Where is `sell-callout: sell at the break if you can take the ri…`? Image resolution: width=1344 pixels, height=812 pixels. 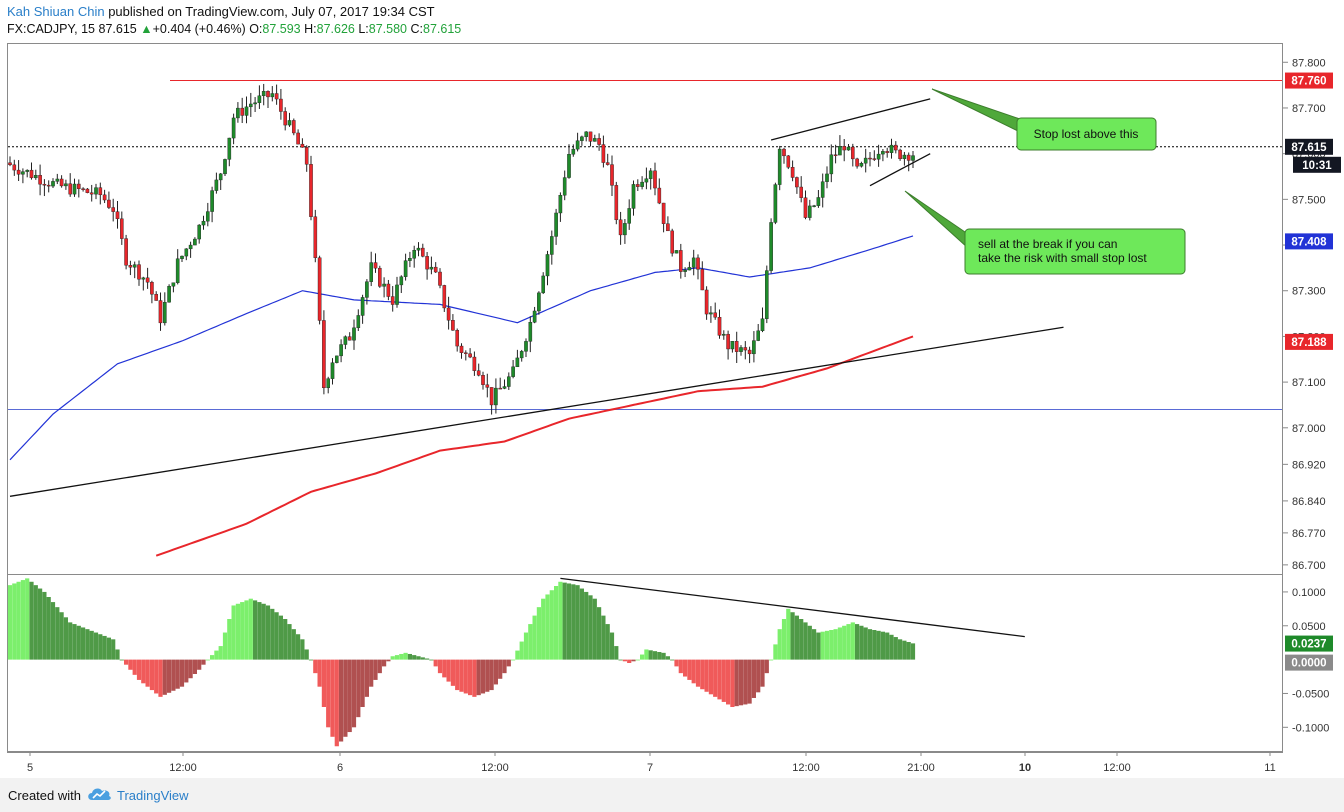 sell-callout: sell at the break if you can take the ri… is located at coordinates (1045, 232).